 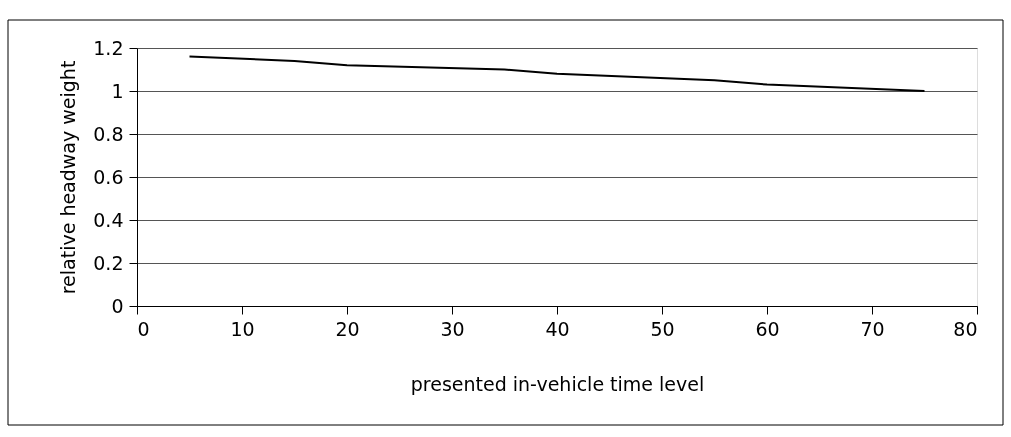 I want to click on x-tick-label: 60, so click(x=767, y=328).